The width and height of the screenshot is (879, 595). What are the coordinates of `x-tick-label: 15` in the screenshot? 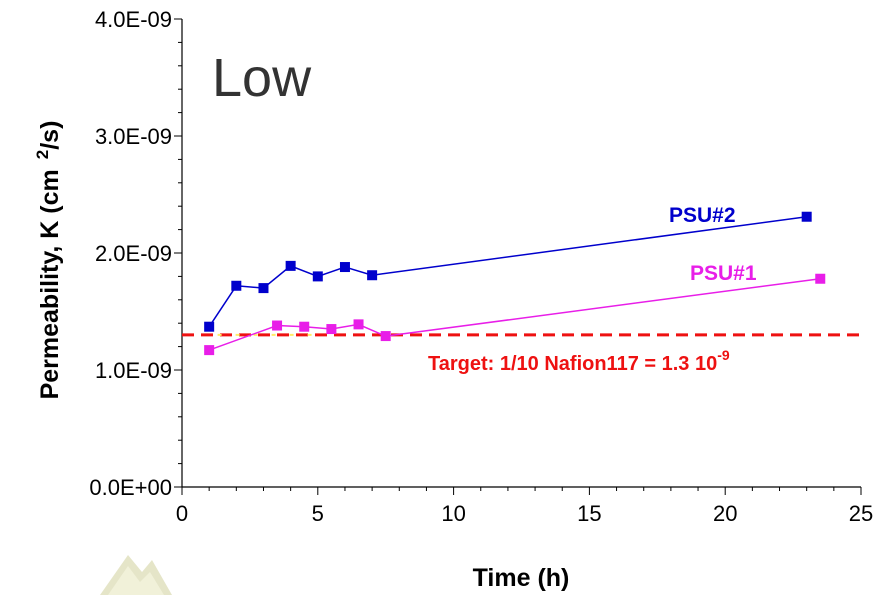 It's located at (589, 513).